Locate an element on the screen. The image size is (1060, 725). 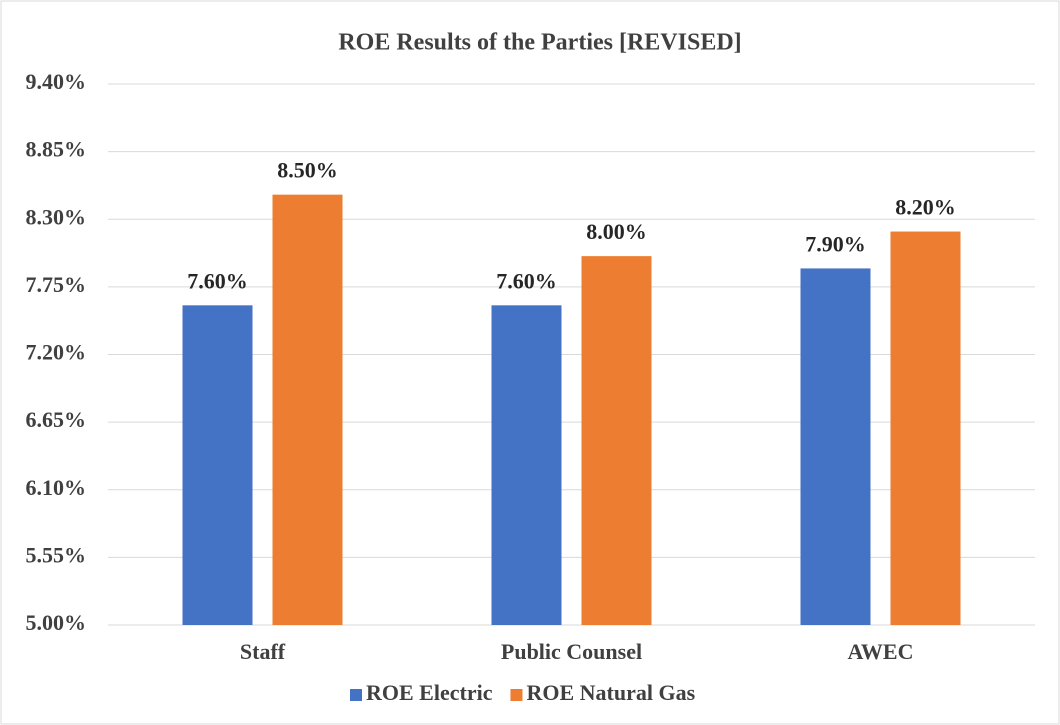
value-label: 8.20% is located at coordinates (925, 207).